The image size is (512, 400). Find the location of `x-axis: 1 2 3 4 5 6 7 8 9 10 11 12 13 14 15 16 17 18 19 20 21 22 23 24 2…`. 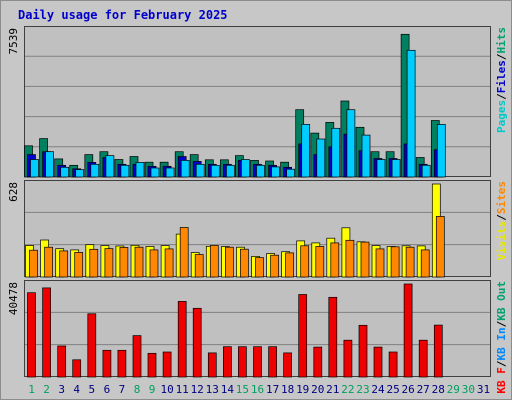

x-axis: 1 2 3 4 5 6 7 8 9 10 11 12 13 14 15 16 17 18 19 20 21 22 23 24 2… is located at coordinates (259, 389).